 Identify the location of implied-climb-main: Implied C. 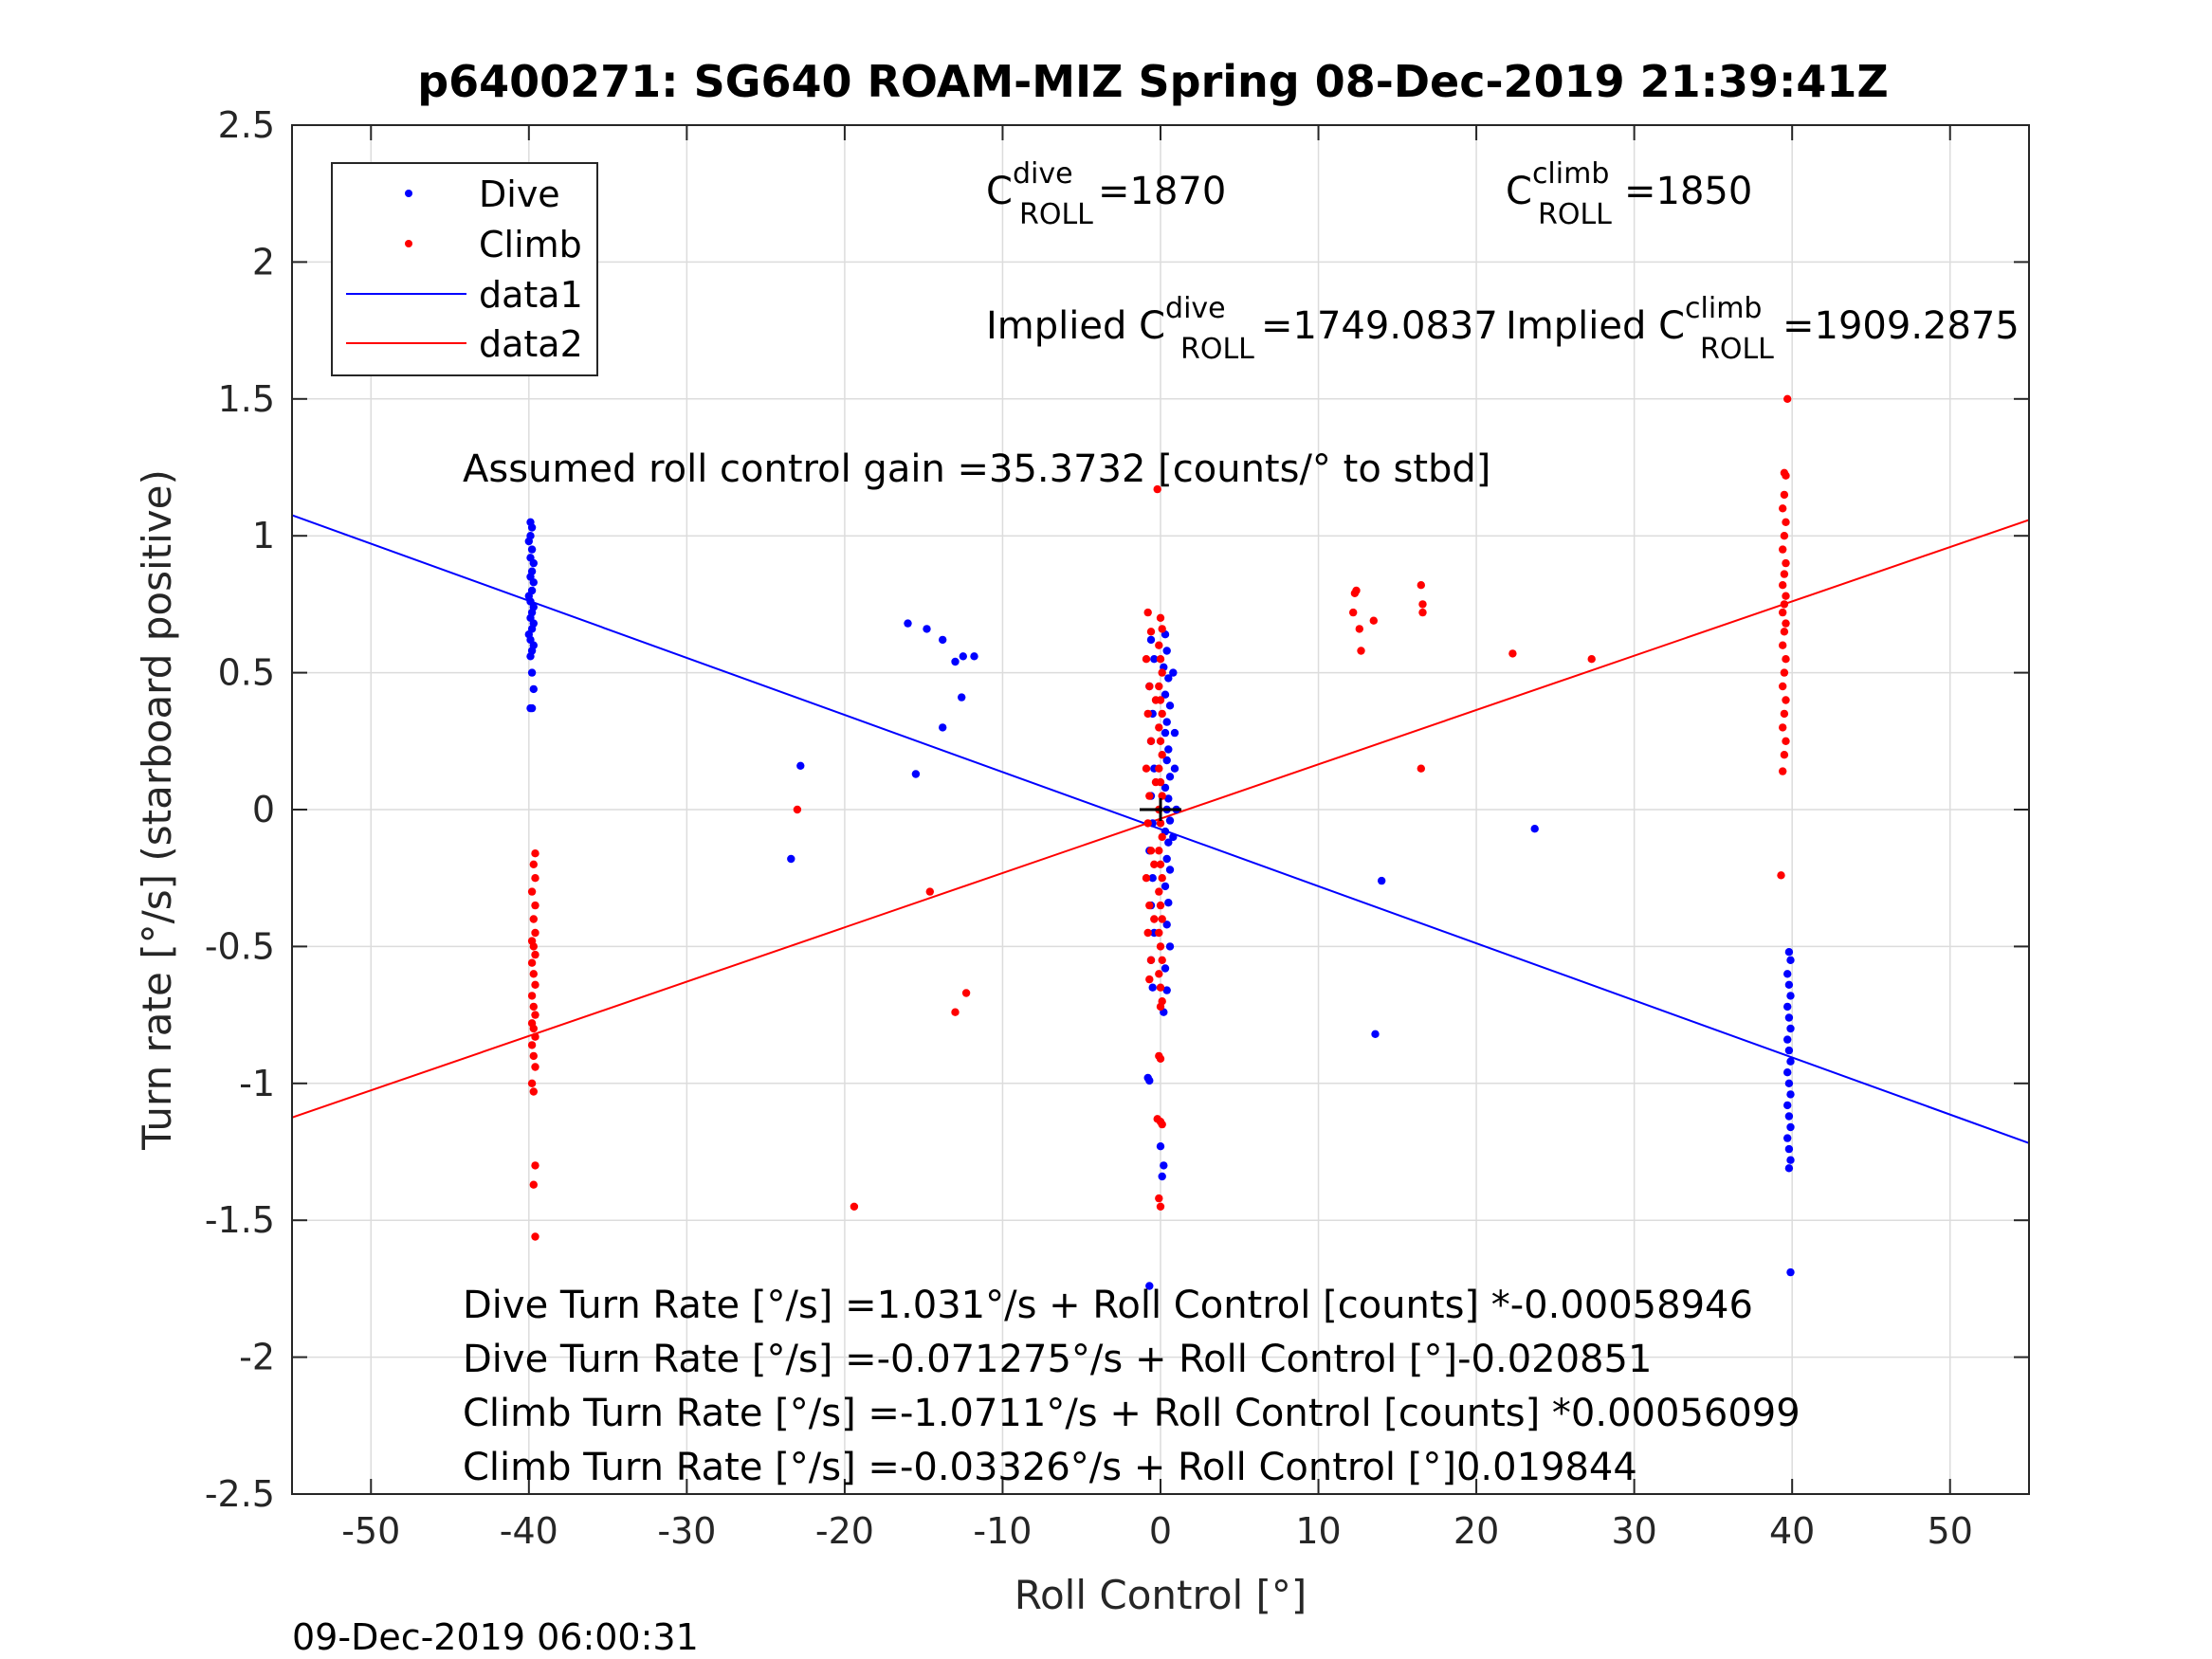
(1595, 326).